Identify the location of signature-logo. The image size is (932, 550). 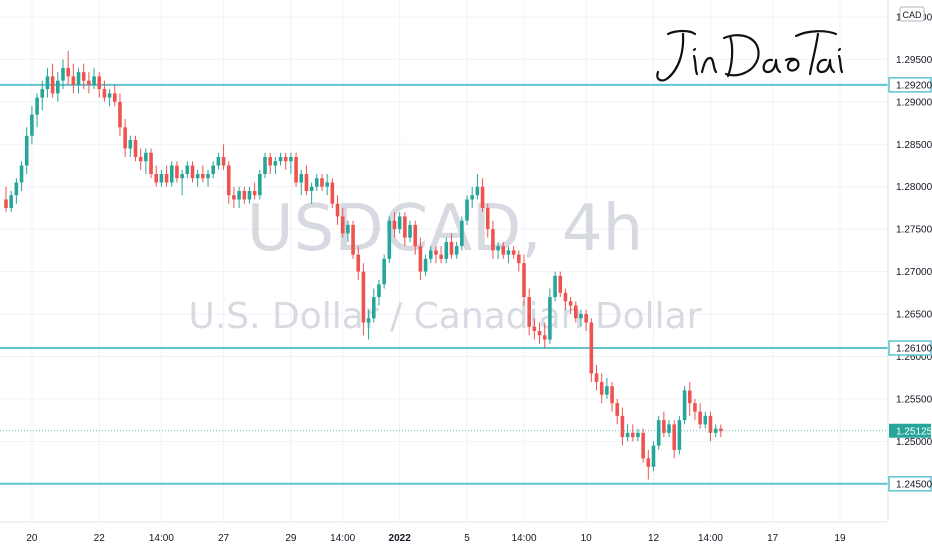
(750, 55).